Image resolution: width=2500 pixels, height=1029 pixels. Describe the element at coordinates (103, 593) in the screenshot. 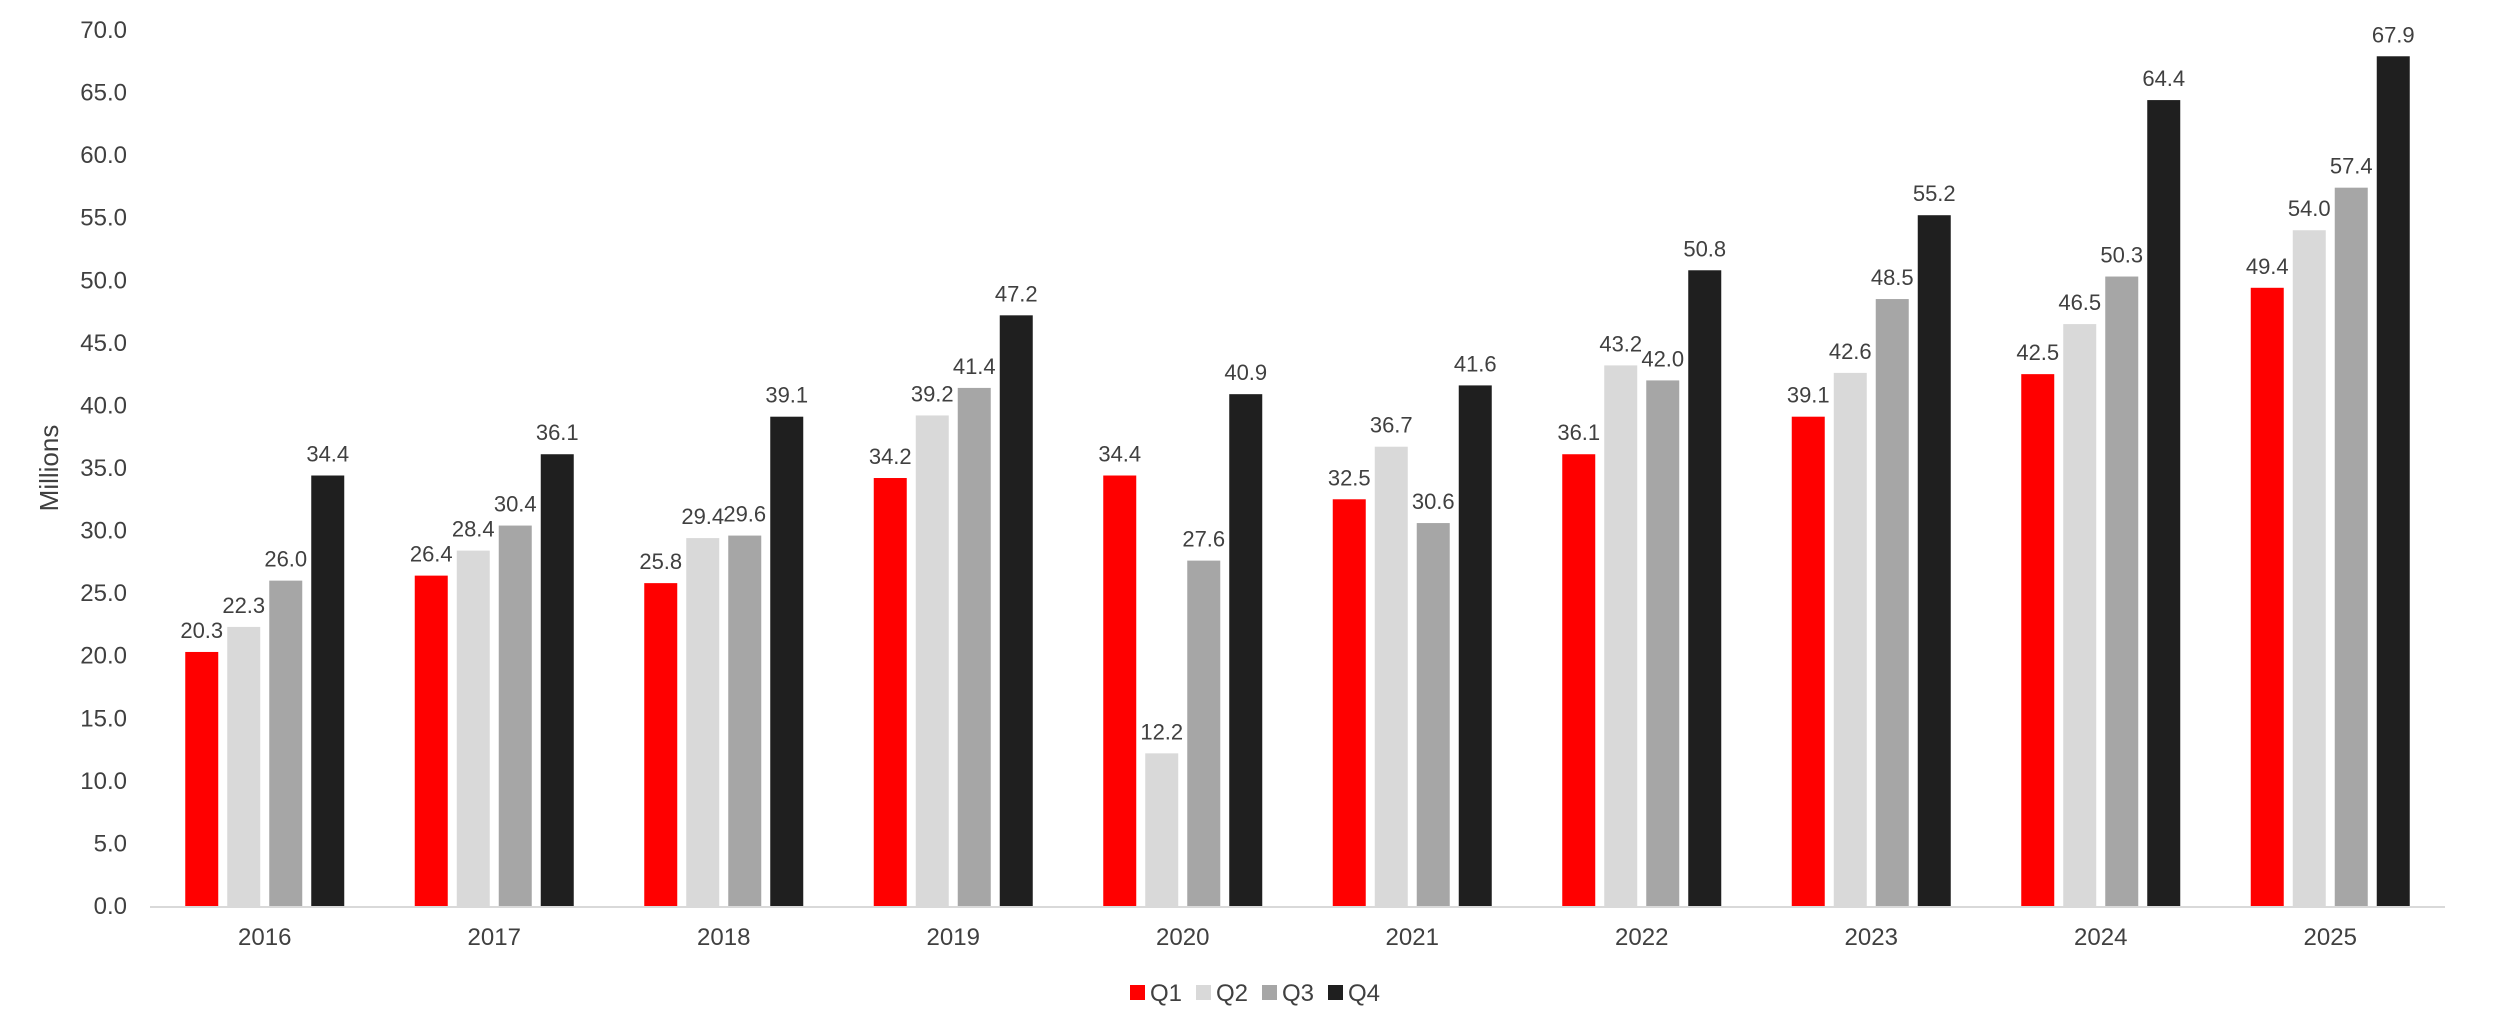

I see `y-tick-label: 25.0` at that location.